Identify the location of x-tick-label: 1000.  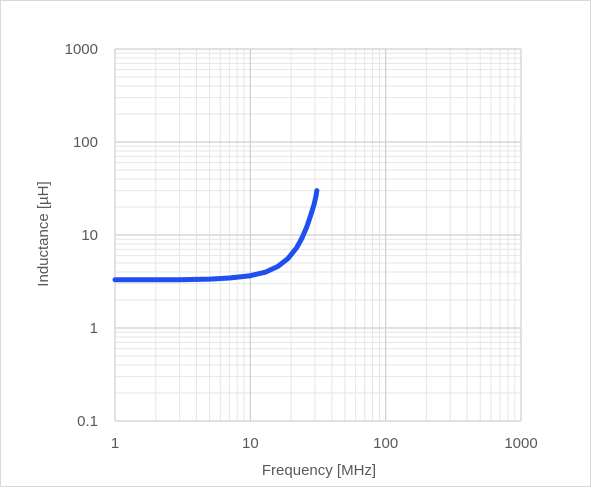
(520, 443).